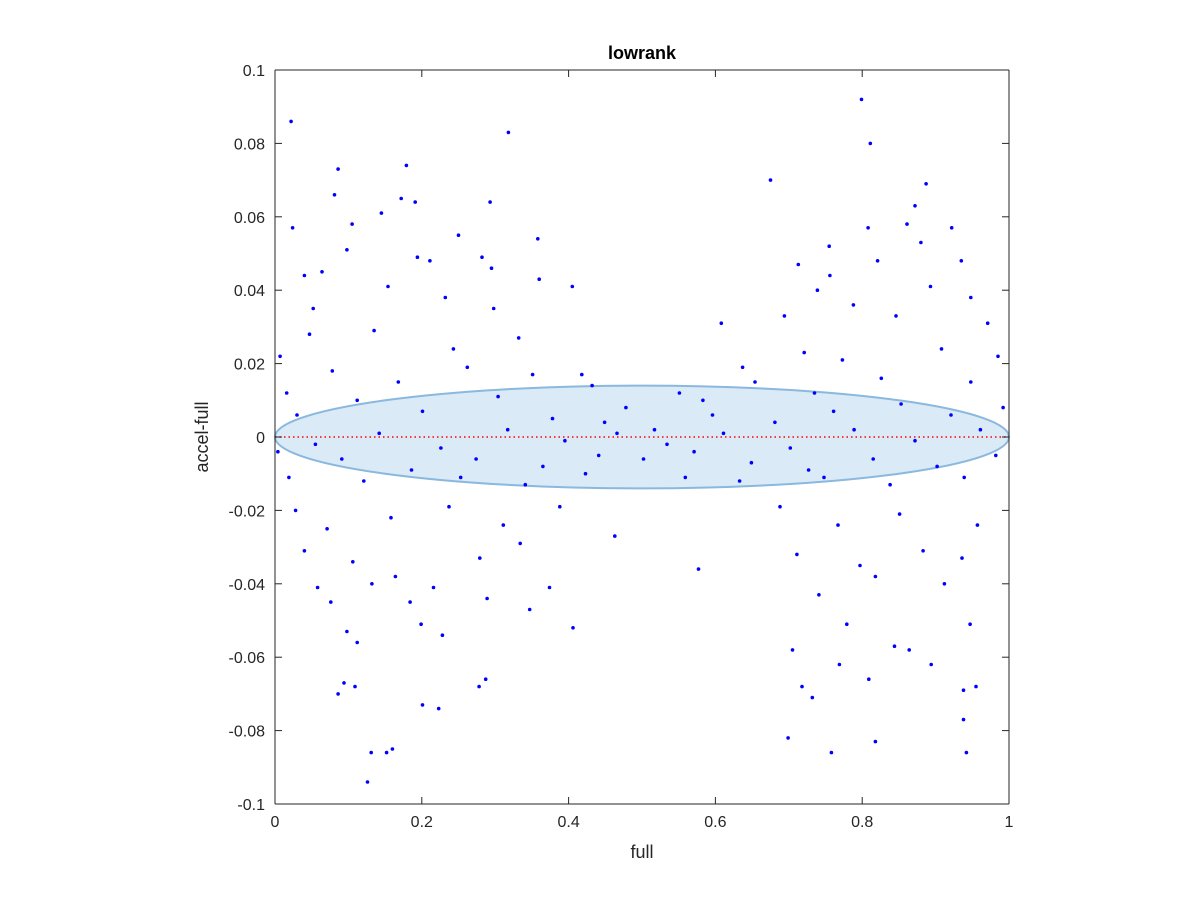  Describe the element at coordinates (202, 436) in the screenshot. I see `y-axis-label: accel-full` at that location.